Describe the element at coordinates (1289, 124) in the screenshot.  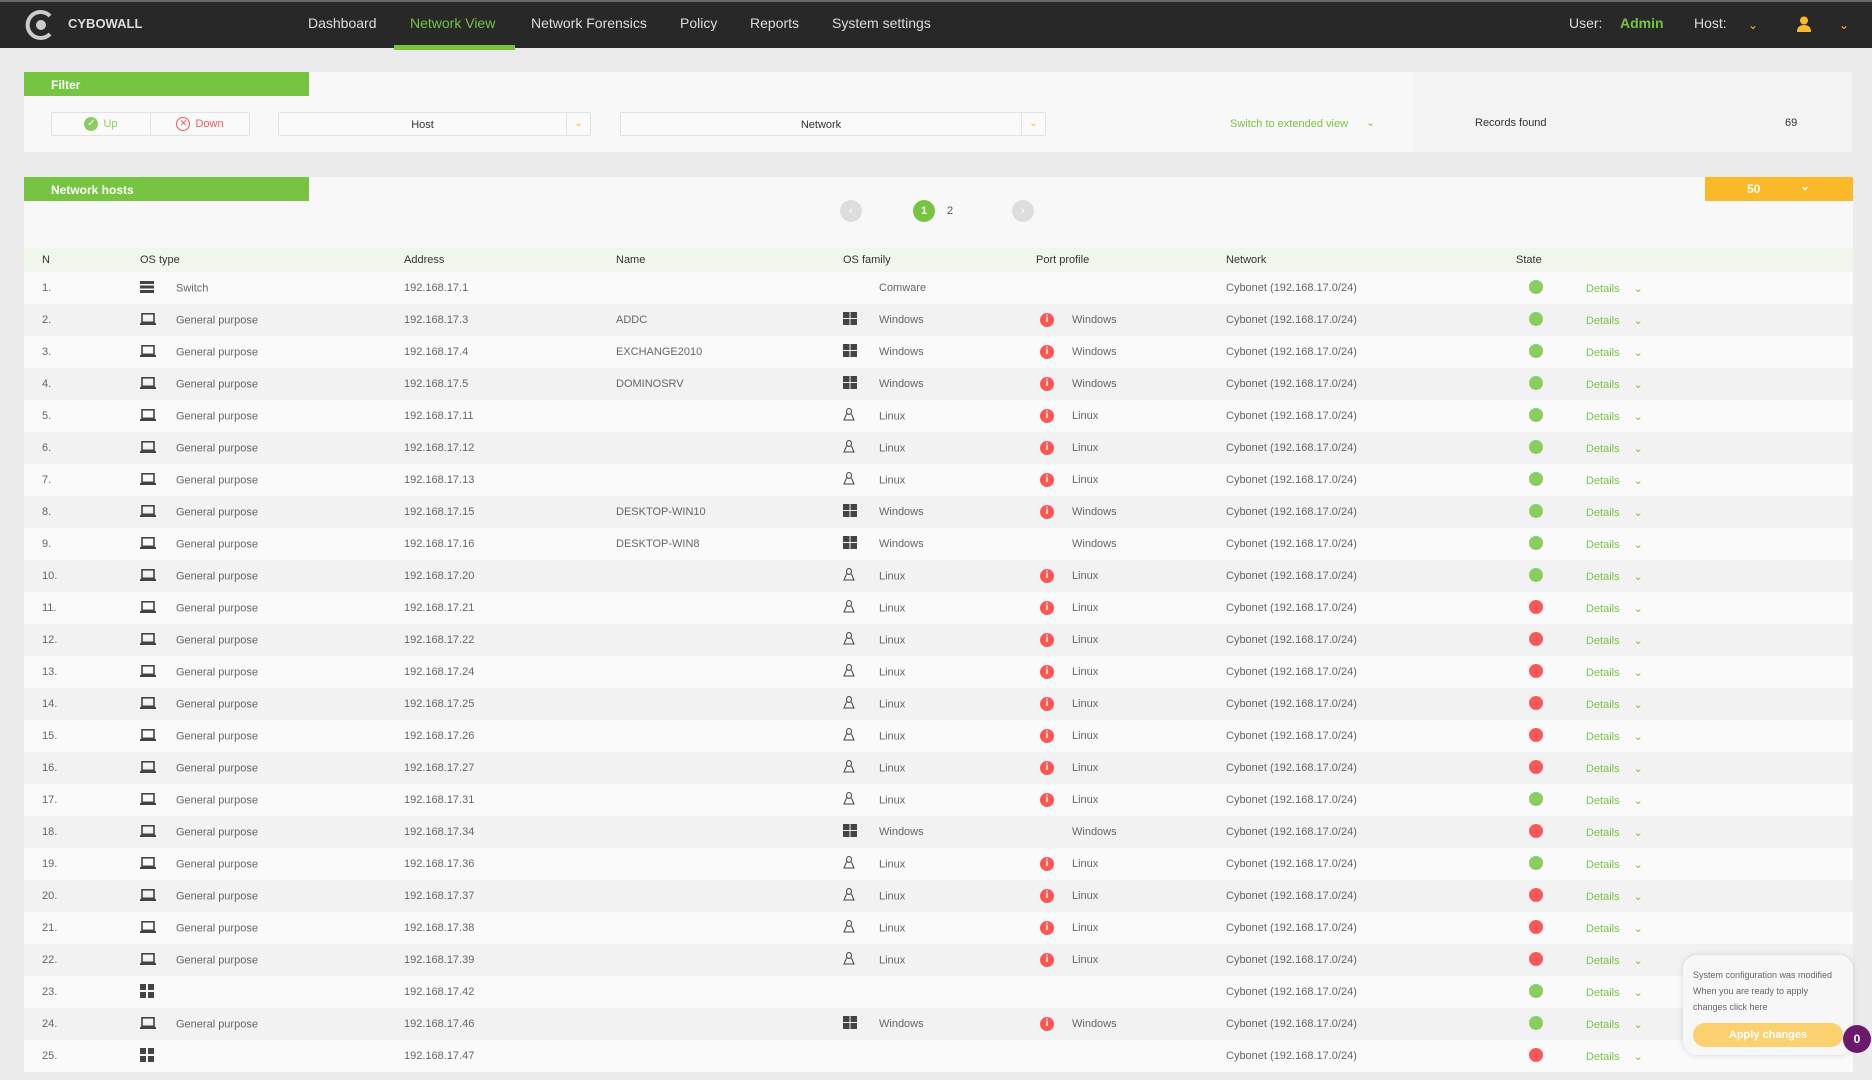
I see `switch-extended-view-link: Switch to extended view` at that location.